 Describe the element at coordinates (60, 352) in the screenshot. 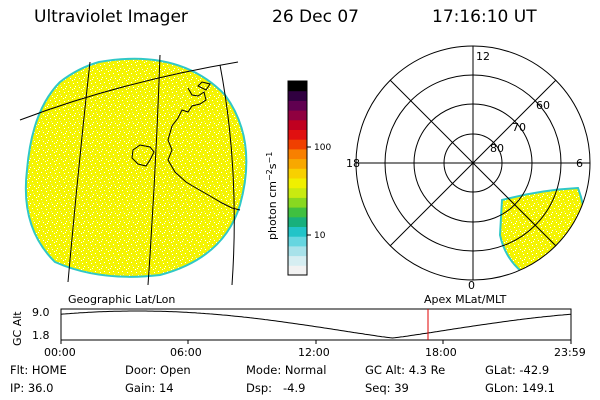

I see `time-tick-0000: 00:00` at that location.